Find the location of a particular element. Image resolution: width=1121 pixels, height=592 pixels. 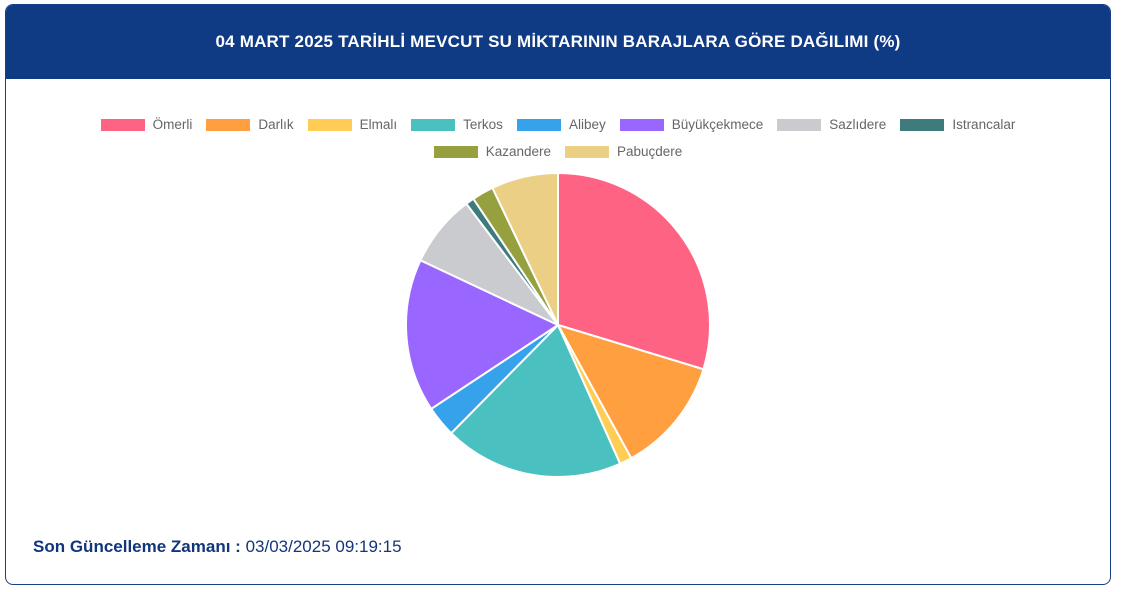

legend-label: Terkos is located at coordinates (483, 124).